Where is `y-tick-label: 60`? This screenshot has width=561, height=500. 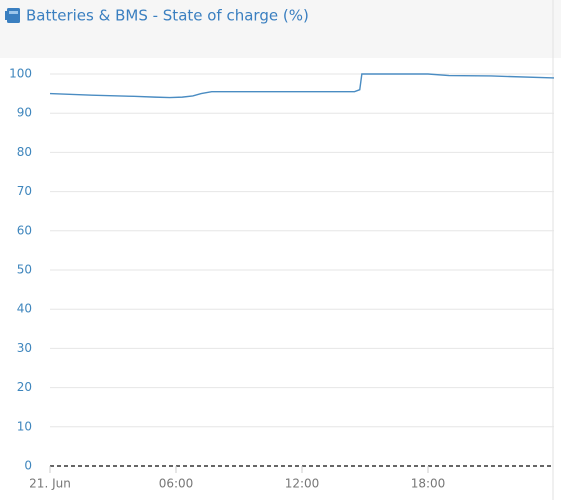 y-tick-label: 60 is located at coordinates (24, 230).